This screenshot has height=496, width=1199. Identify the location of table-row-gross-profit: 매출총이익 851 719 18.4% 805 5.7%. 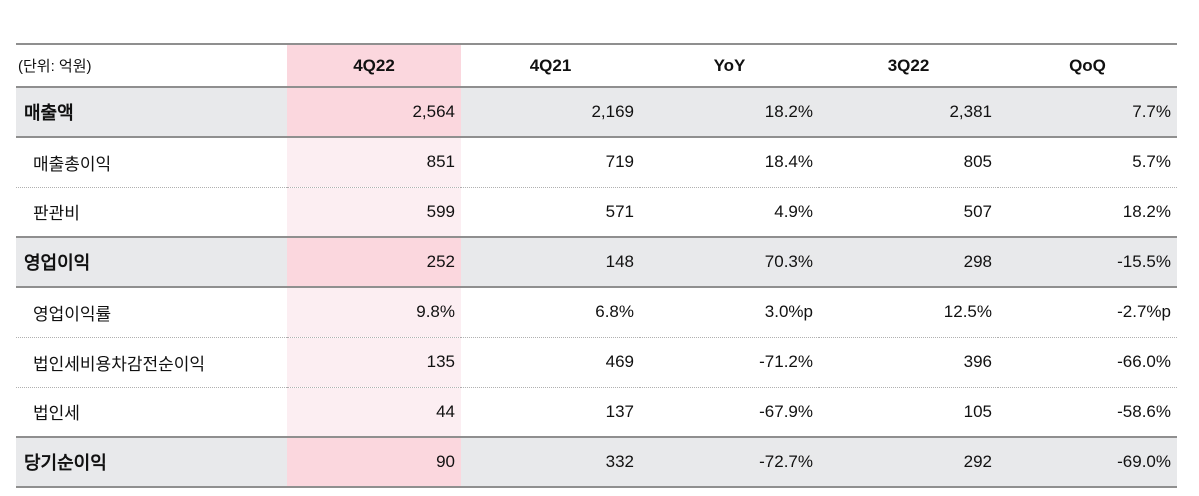
(596, 162).